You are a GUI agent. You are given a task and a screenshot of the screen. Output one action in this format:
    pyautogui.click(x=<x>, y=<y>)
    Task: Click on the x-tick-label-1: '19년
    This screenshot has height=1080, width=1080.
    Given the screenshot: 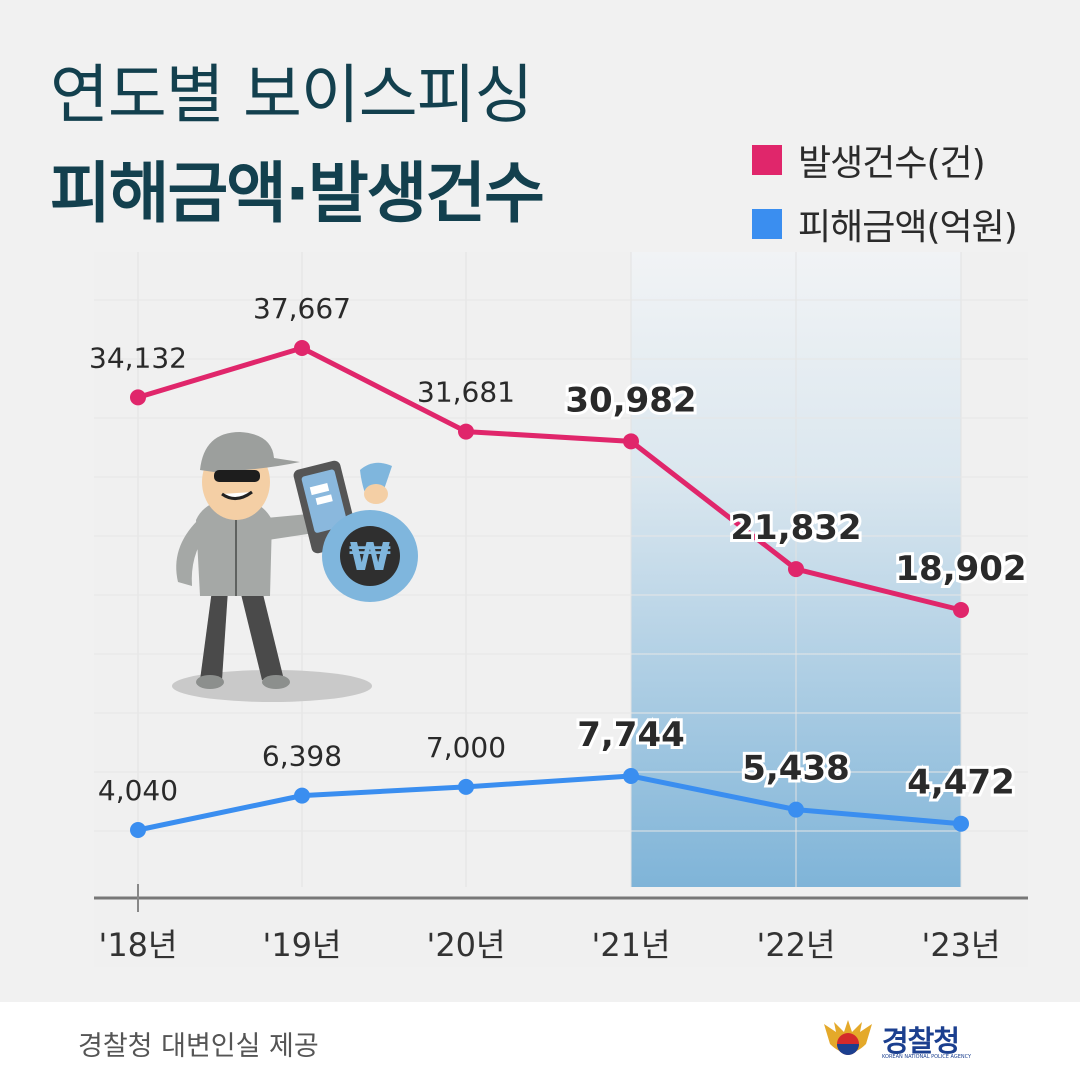 What is the action you would take?
    pyautogui.click(x=302, y=945)
    